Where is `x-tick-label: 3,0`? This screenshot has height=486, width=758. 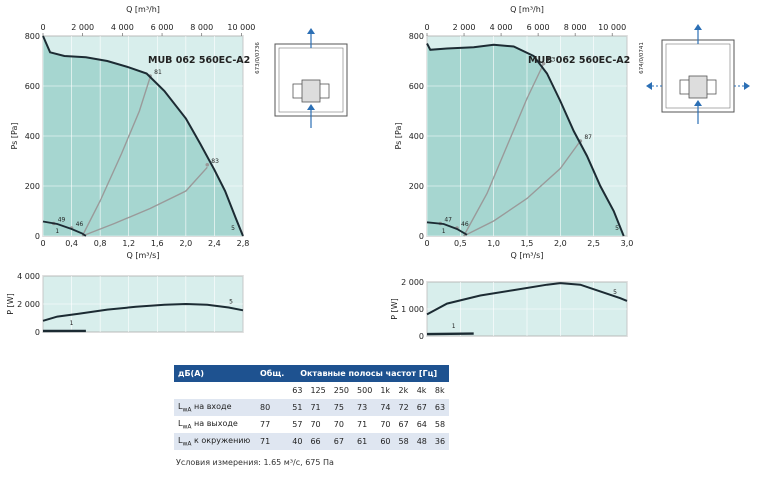
x-tick-label: 3,0 is located at coordinates (627, 243).